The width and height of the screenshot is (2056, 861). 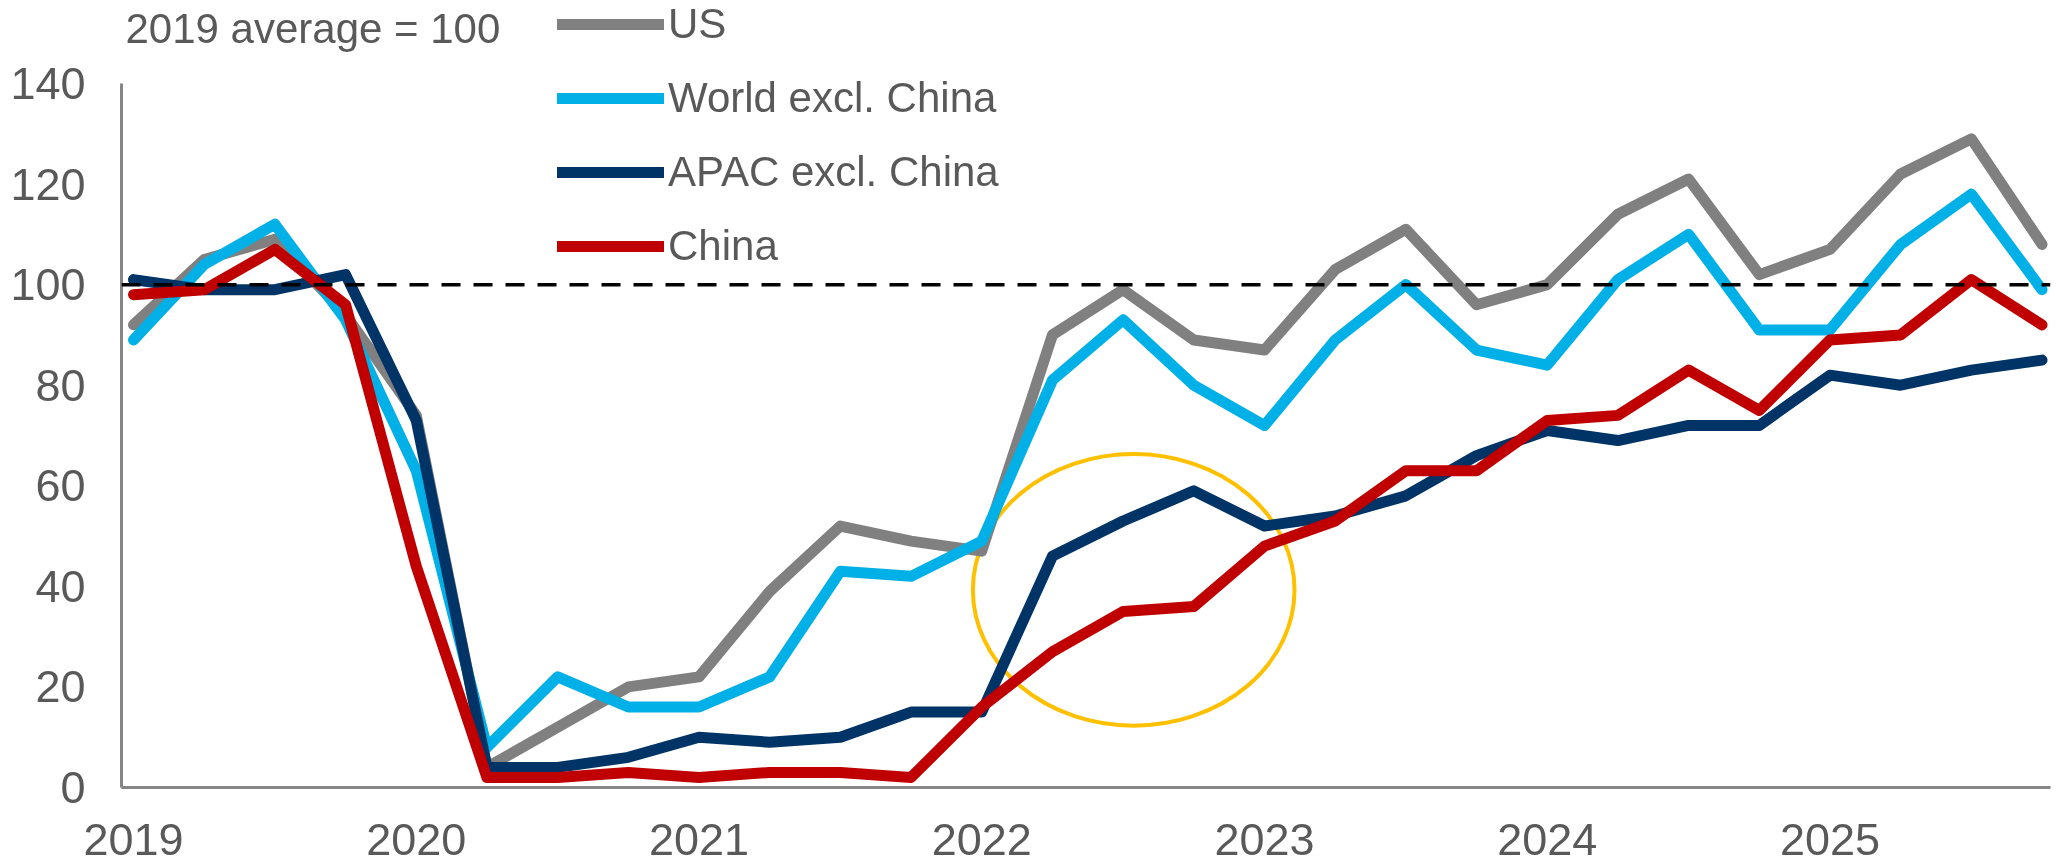 I want to click on y-tick-label: 60, so click(x=60, y=486).